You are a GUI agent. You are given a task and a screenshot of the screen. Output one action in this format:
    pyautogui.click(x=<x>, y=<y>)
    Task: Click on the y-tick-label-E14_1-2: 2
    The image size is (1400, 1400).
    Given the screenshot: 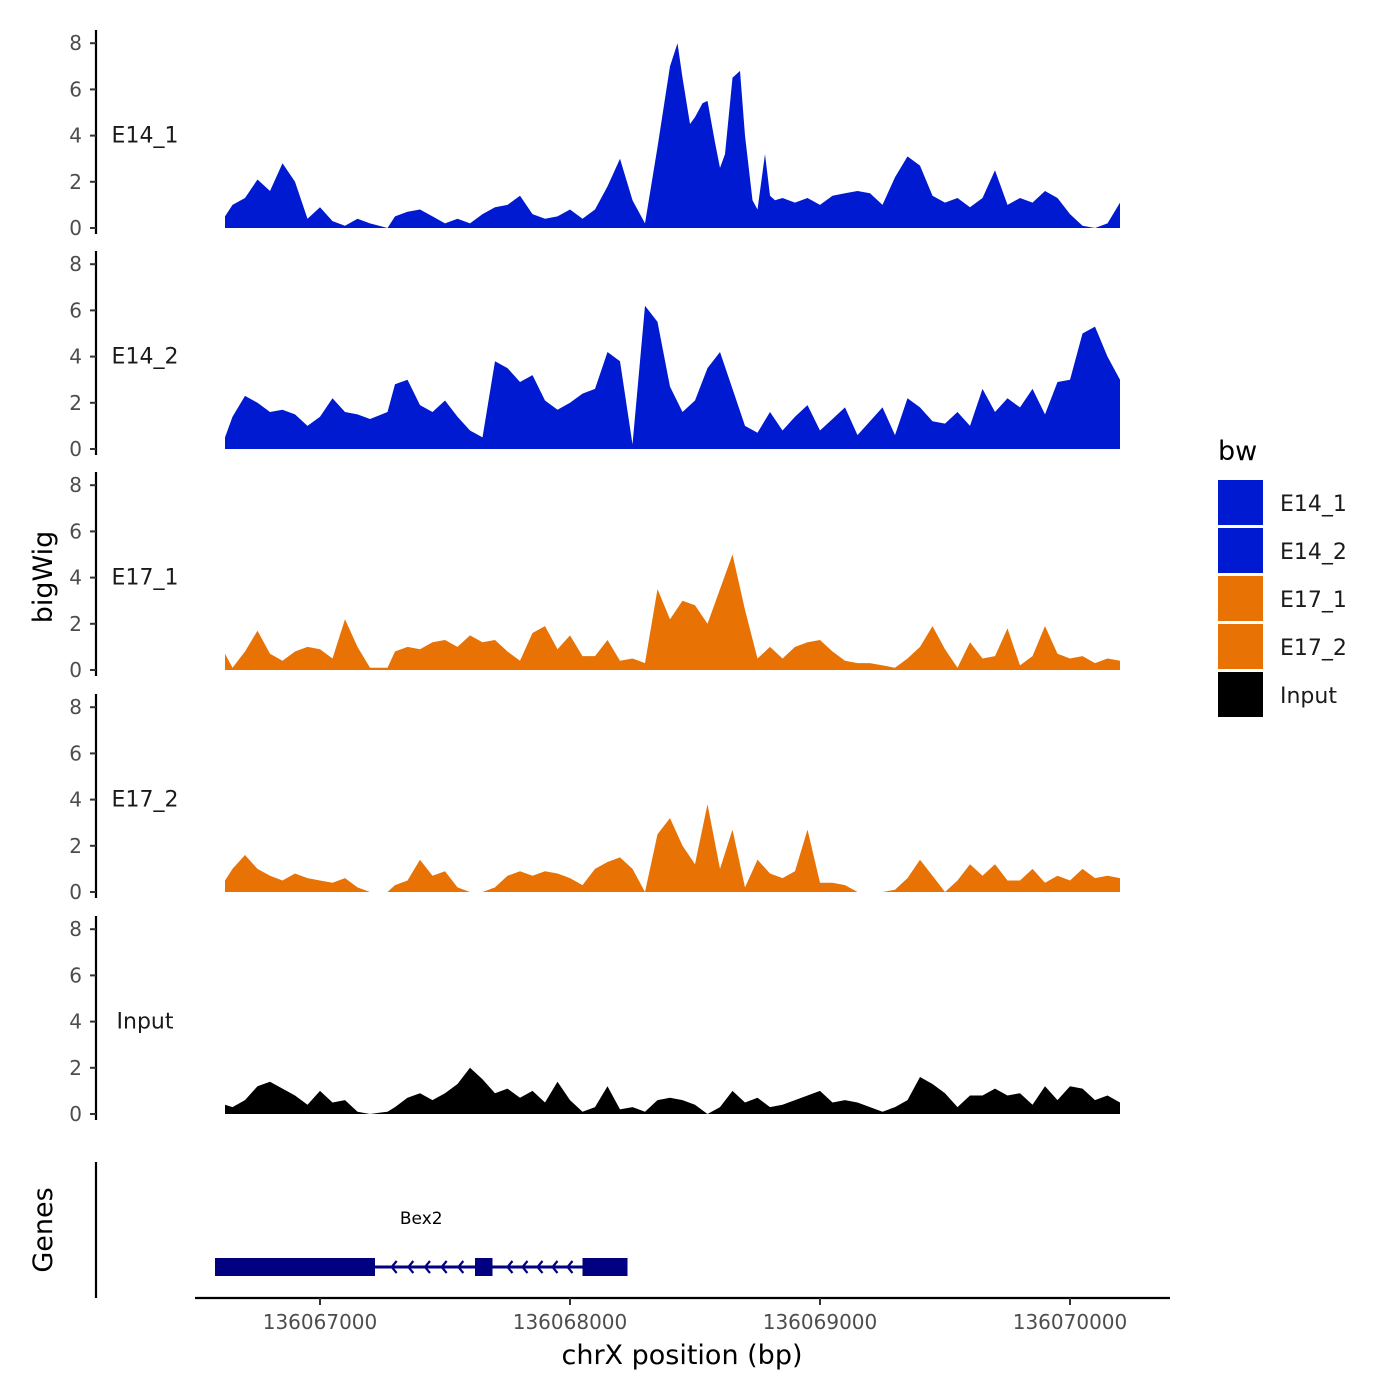 What is the action you would take?
    pyautogui.click(x=75, y=182)
    